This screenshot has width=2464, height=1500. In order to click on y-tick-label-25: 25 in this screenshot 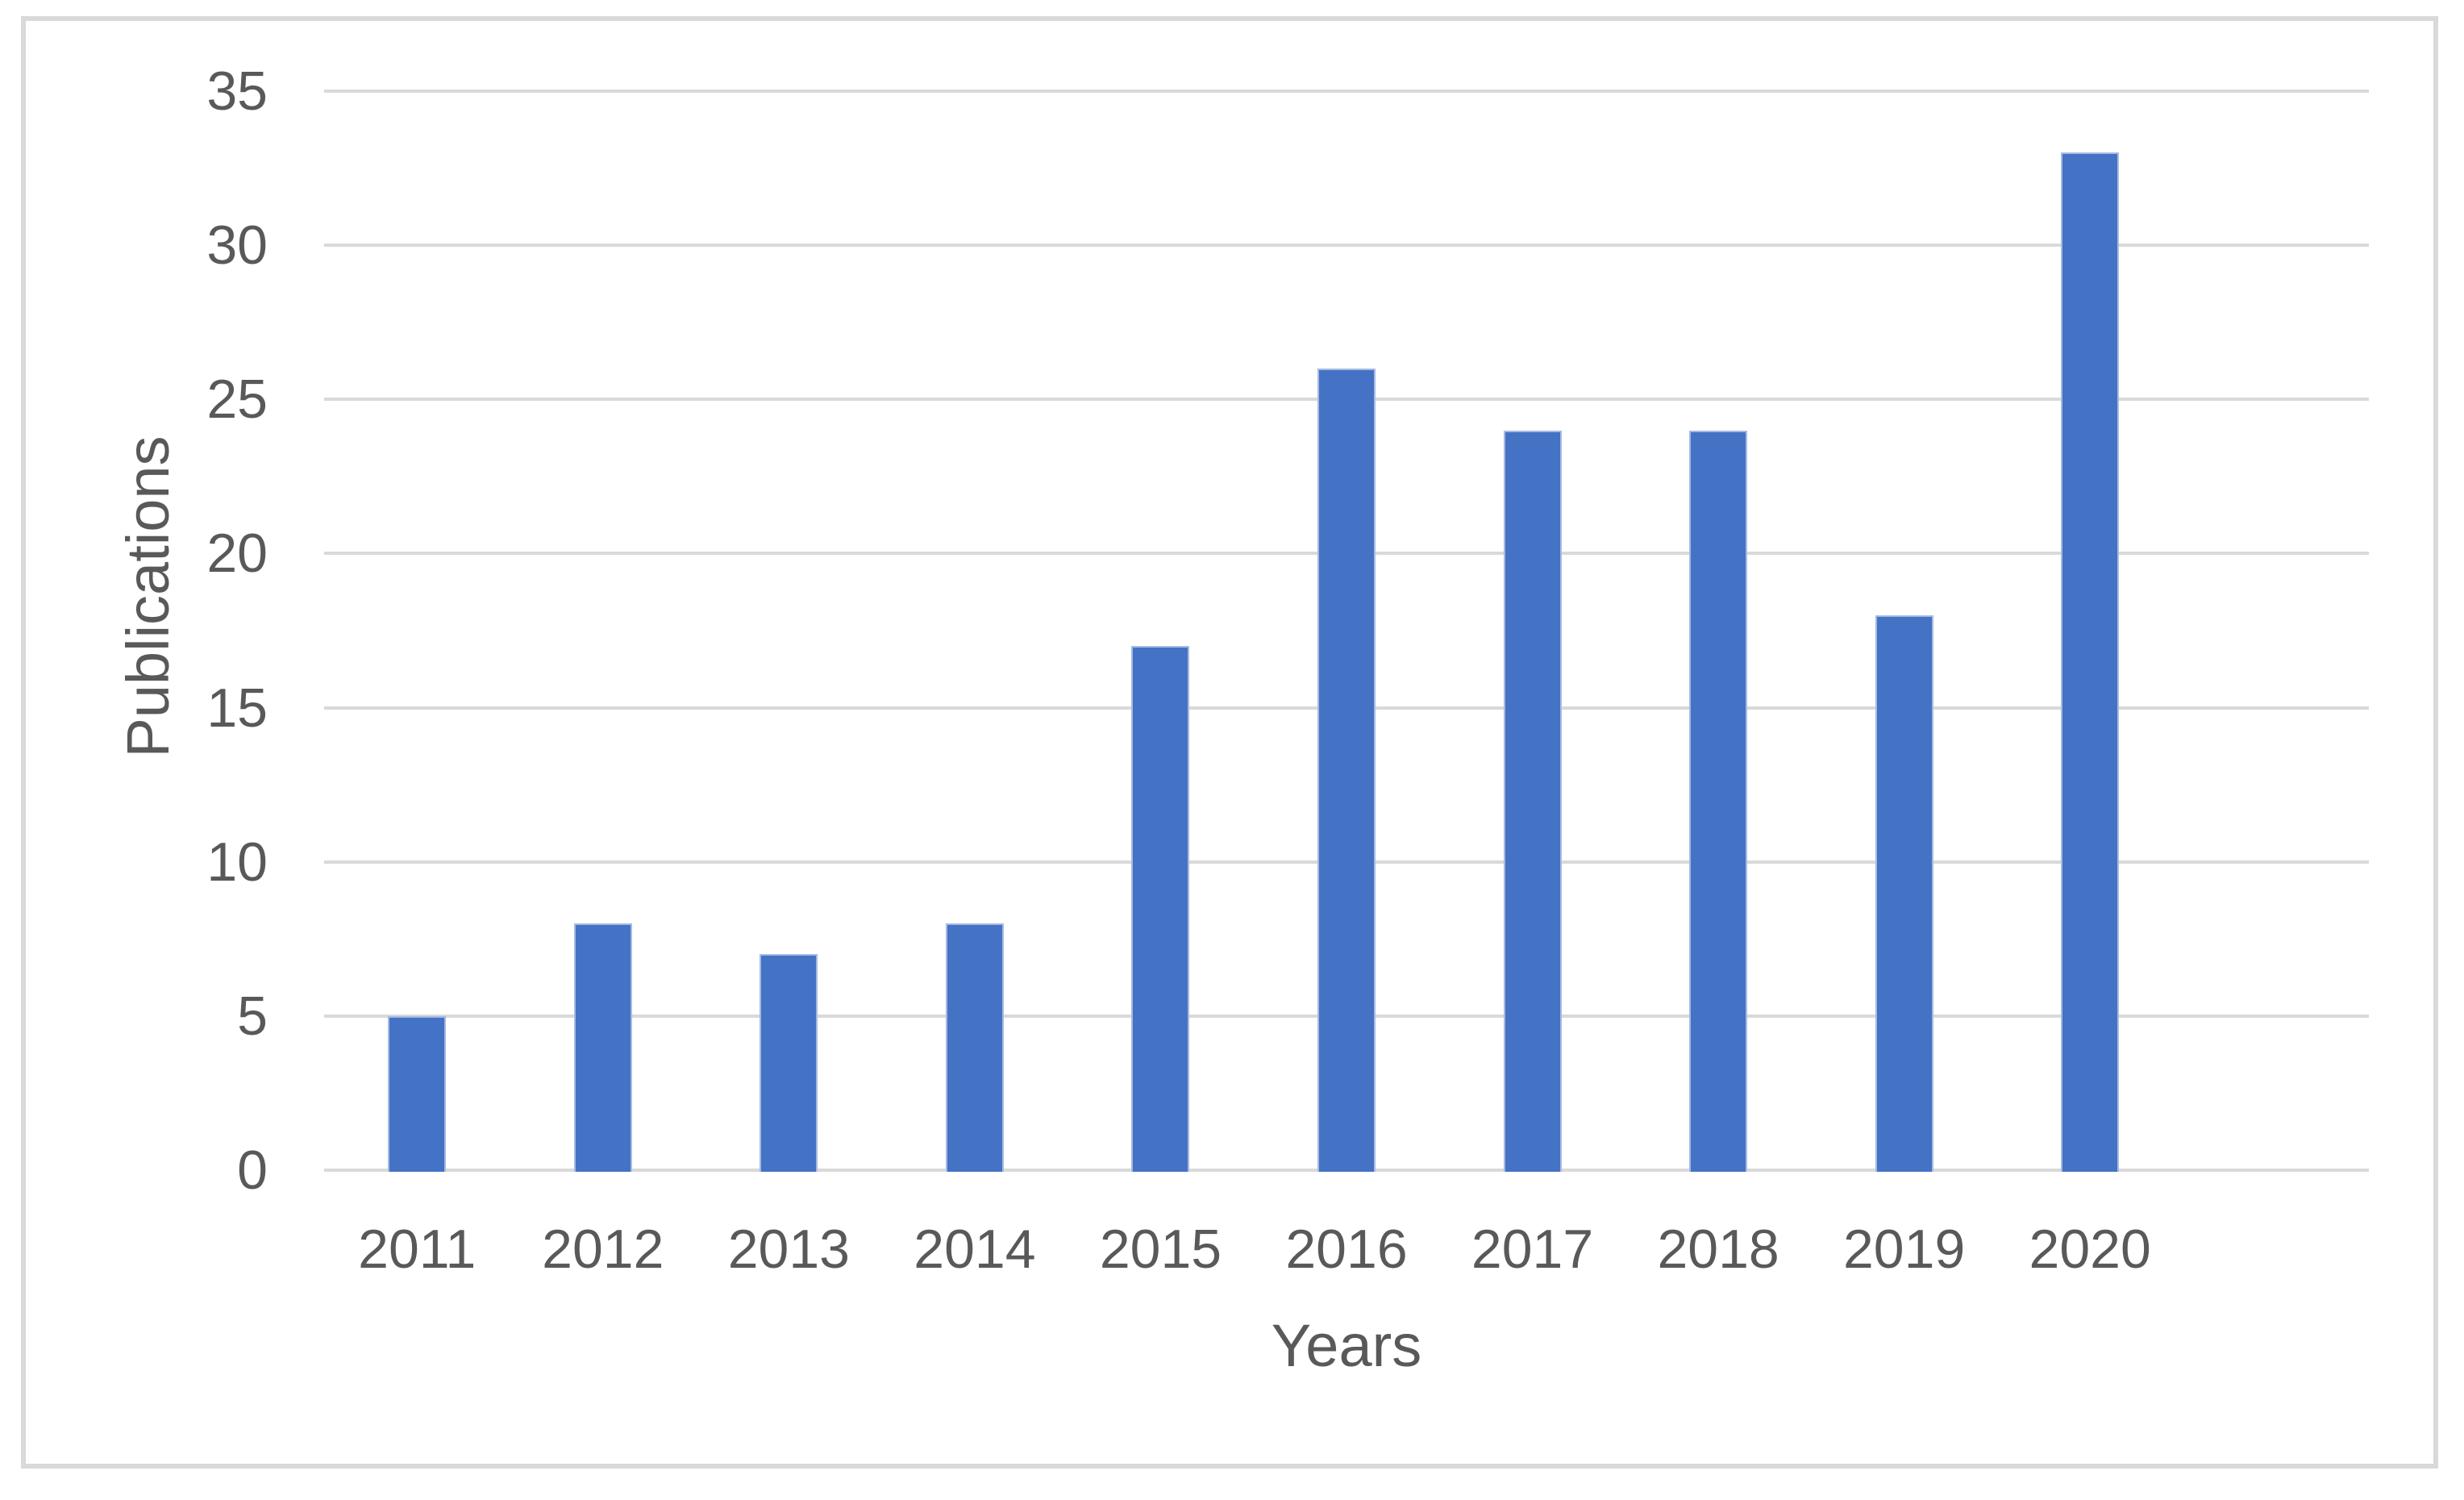, I will do `click(237, 400)`.